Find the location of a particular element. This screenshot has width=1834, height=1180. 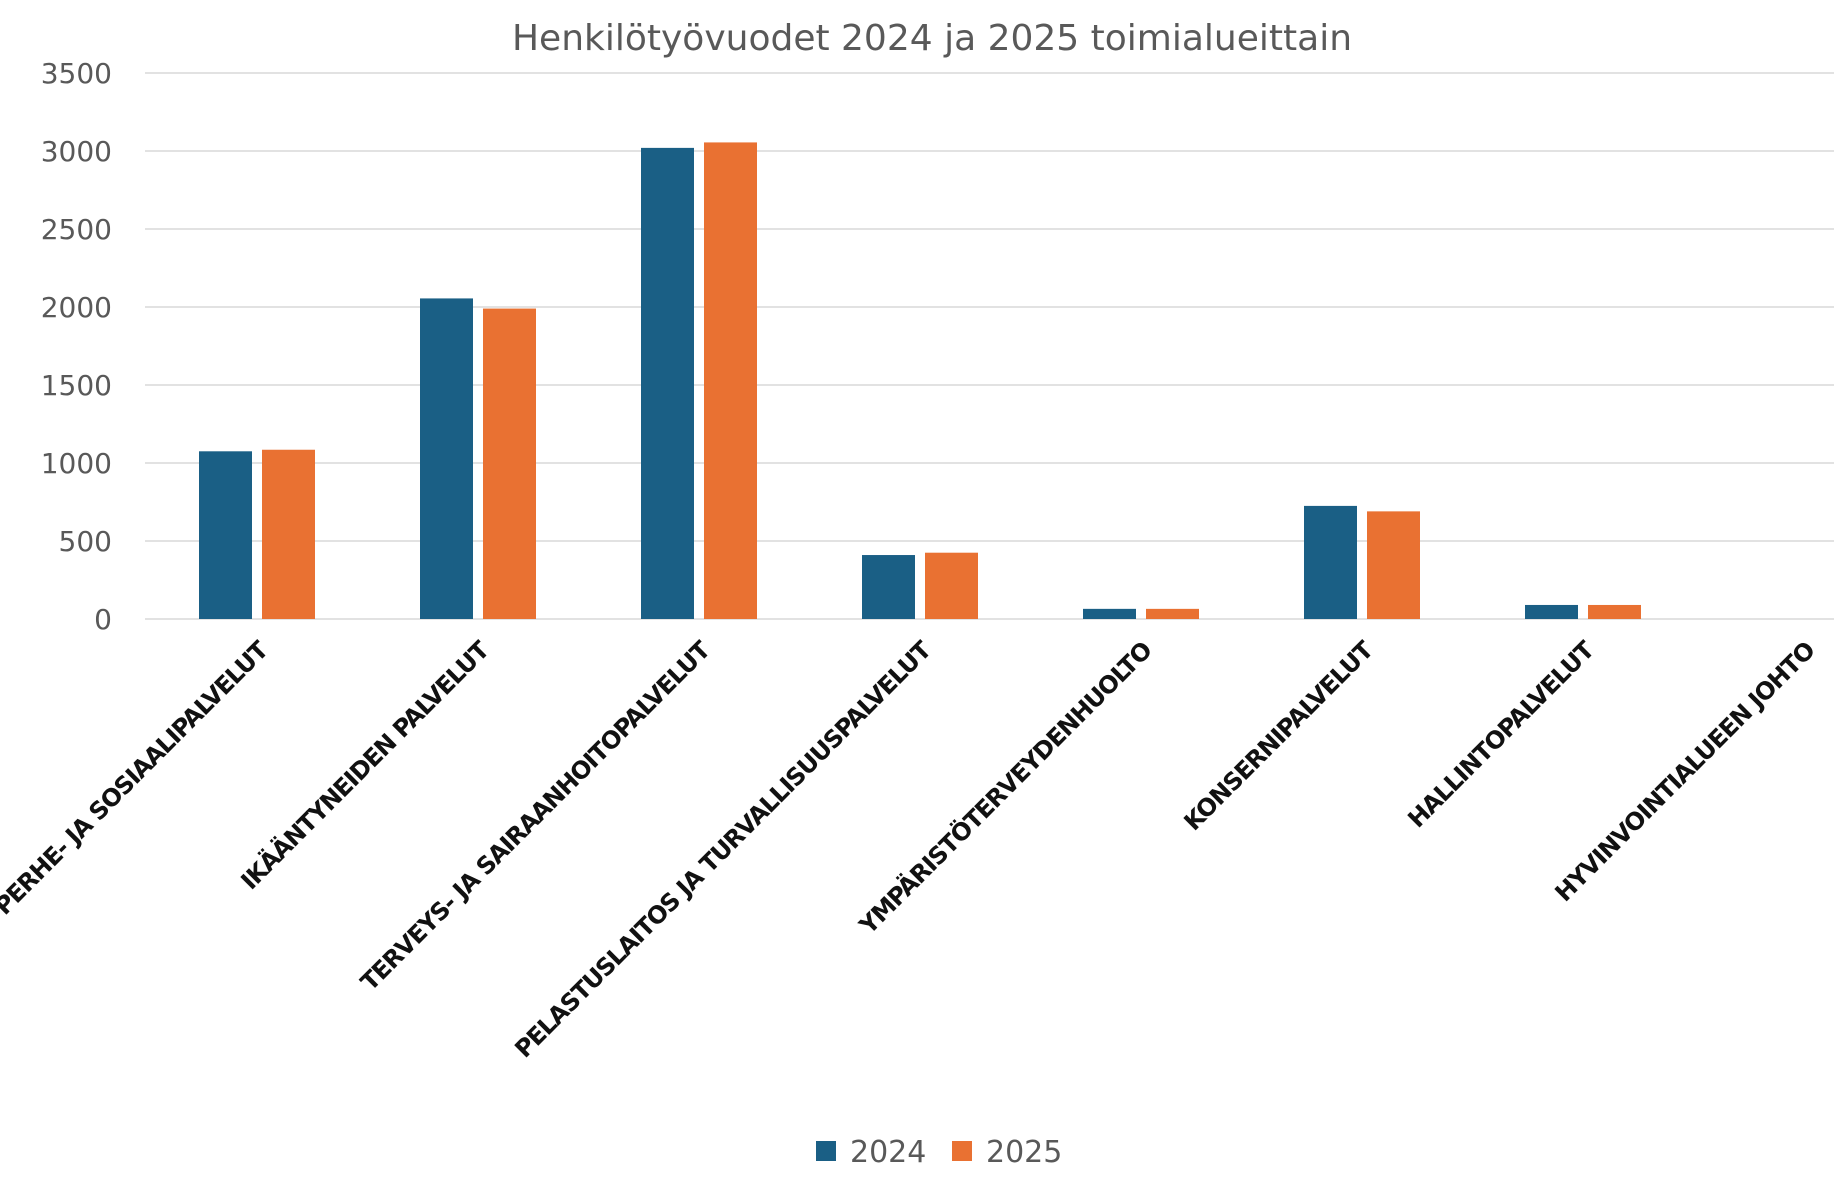

x-tick-label: KONSERNIPALVELUT is located at coordinates (1279, 735).